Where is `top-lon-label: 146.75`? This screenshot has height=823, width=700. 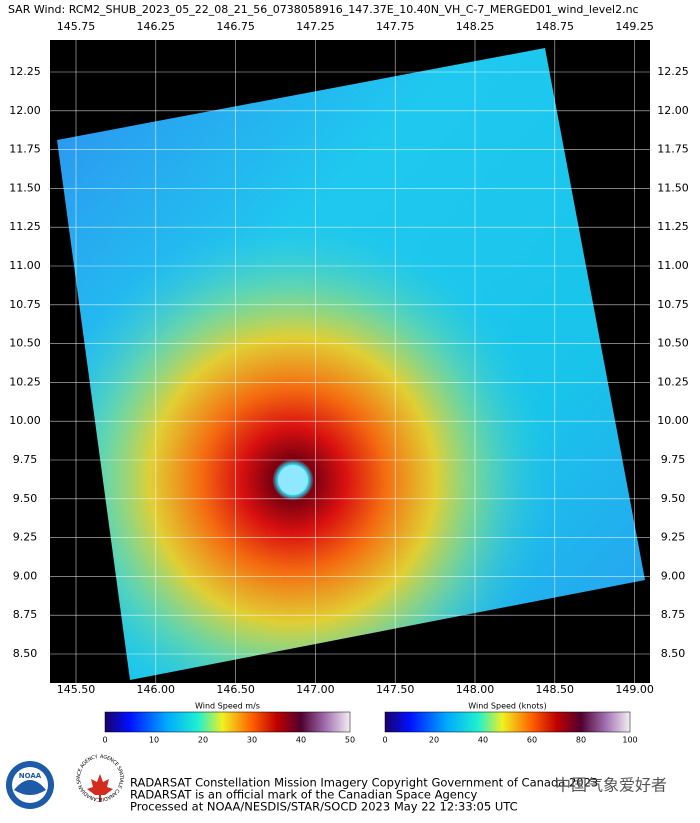 top-lon-label: 146.75 is located at coordinates (235, 26).